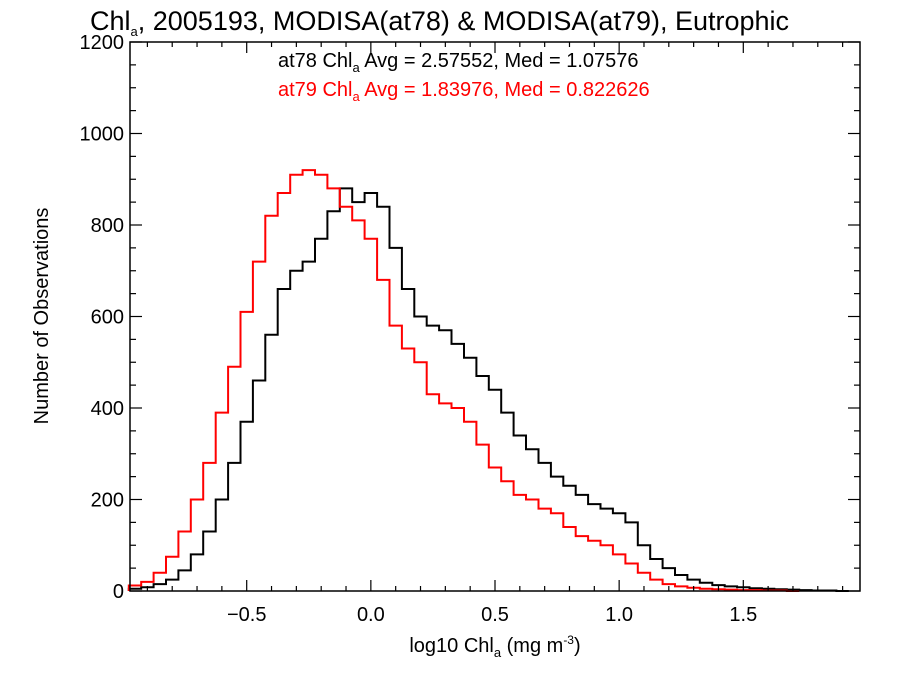  Describe the element at coordinates (118, 592) in the screenshot. I see `y-tick-label: 0` at that location.